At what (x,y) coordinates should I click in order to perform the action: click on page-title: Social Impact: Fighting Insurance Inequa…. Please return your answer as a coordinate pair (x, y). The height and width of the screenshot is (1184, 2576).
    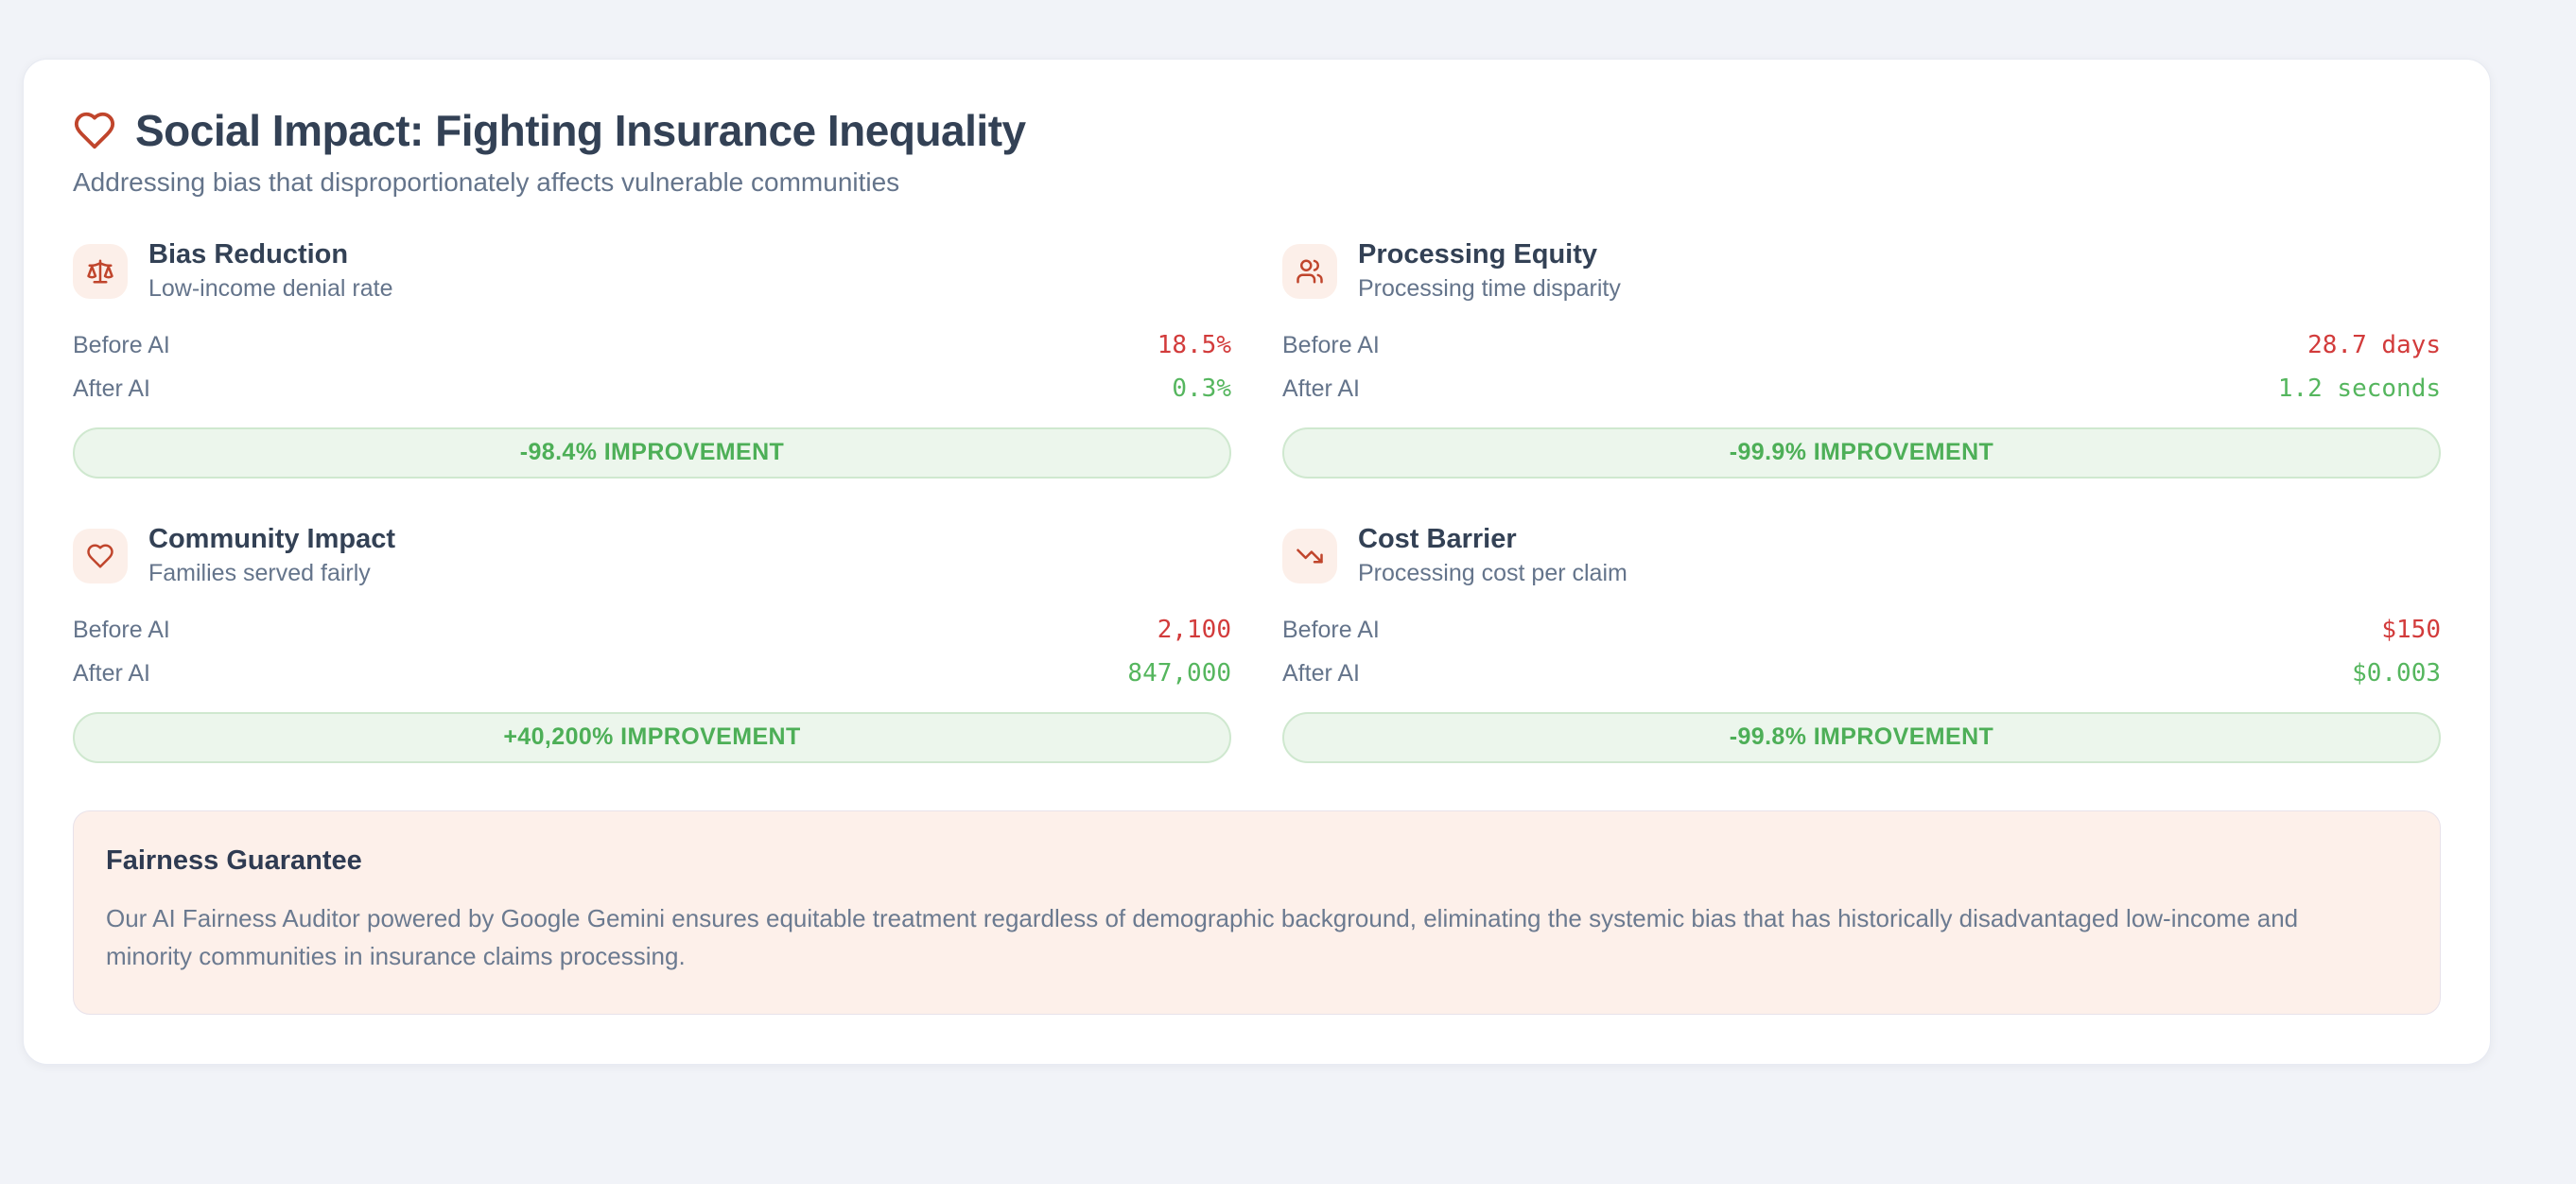
    Looking at the image, I should click on (580, 130).